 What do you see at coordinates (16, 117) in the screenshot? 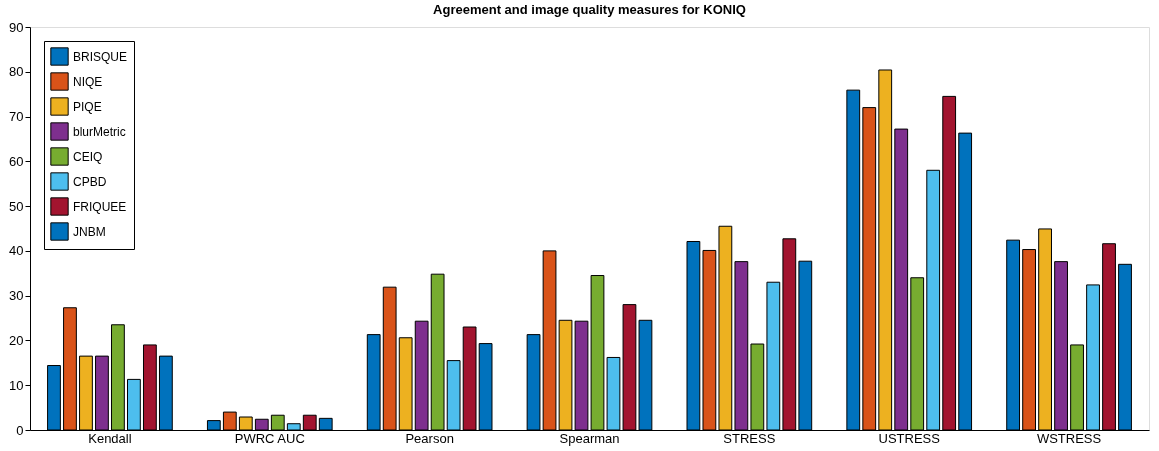
I see `y-tick-label: 70` at bounding box center [16, 117].